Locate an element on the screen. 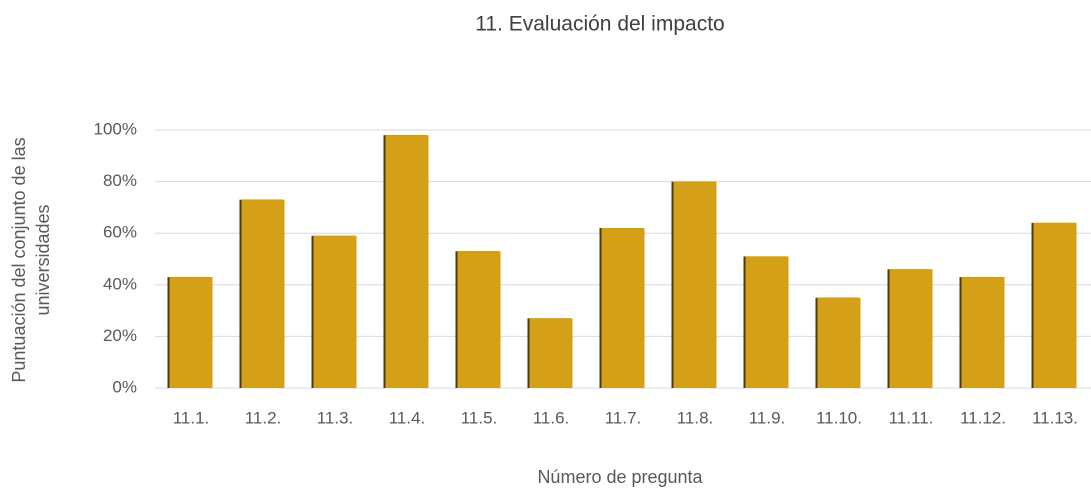  x-tick-label: 11.9. is located at coordinates (767, 417).